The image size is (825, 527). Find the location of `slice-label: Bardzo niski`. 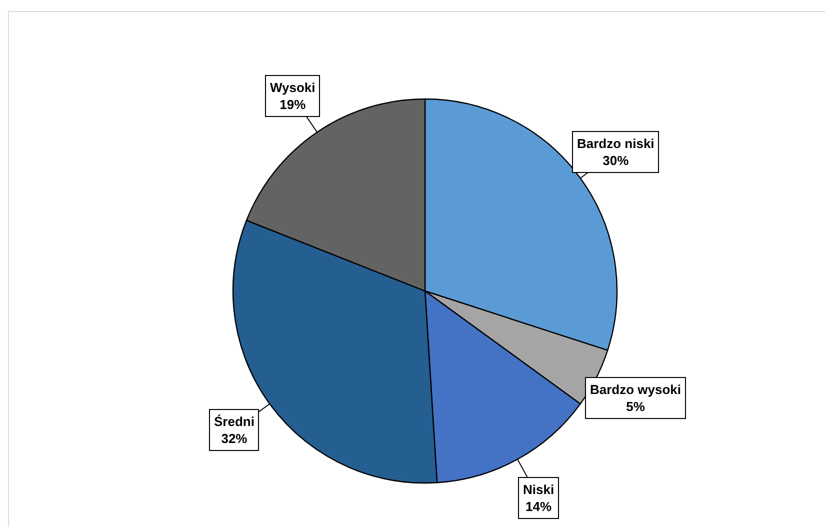

slice-label: Bardzo niski is located at coordinates (615, 143).